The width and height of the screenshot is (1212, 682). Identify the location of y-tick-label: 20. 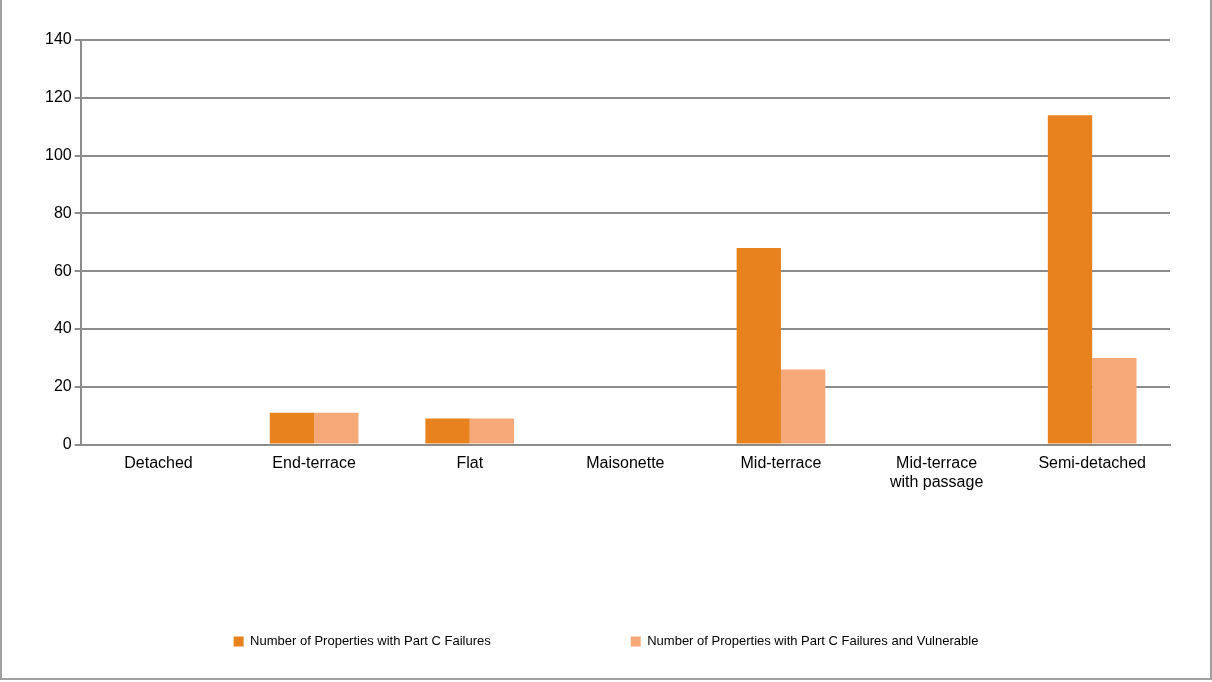
(62, 386).